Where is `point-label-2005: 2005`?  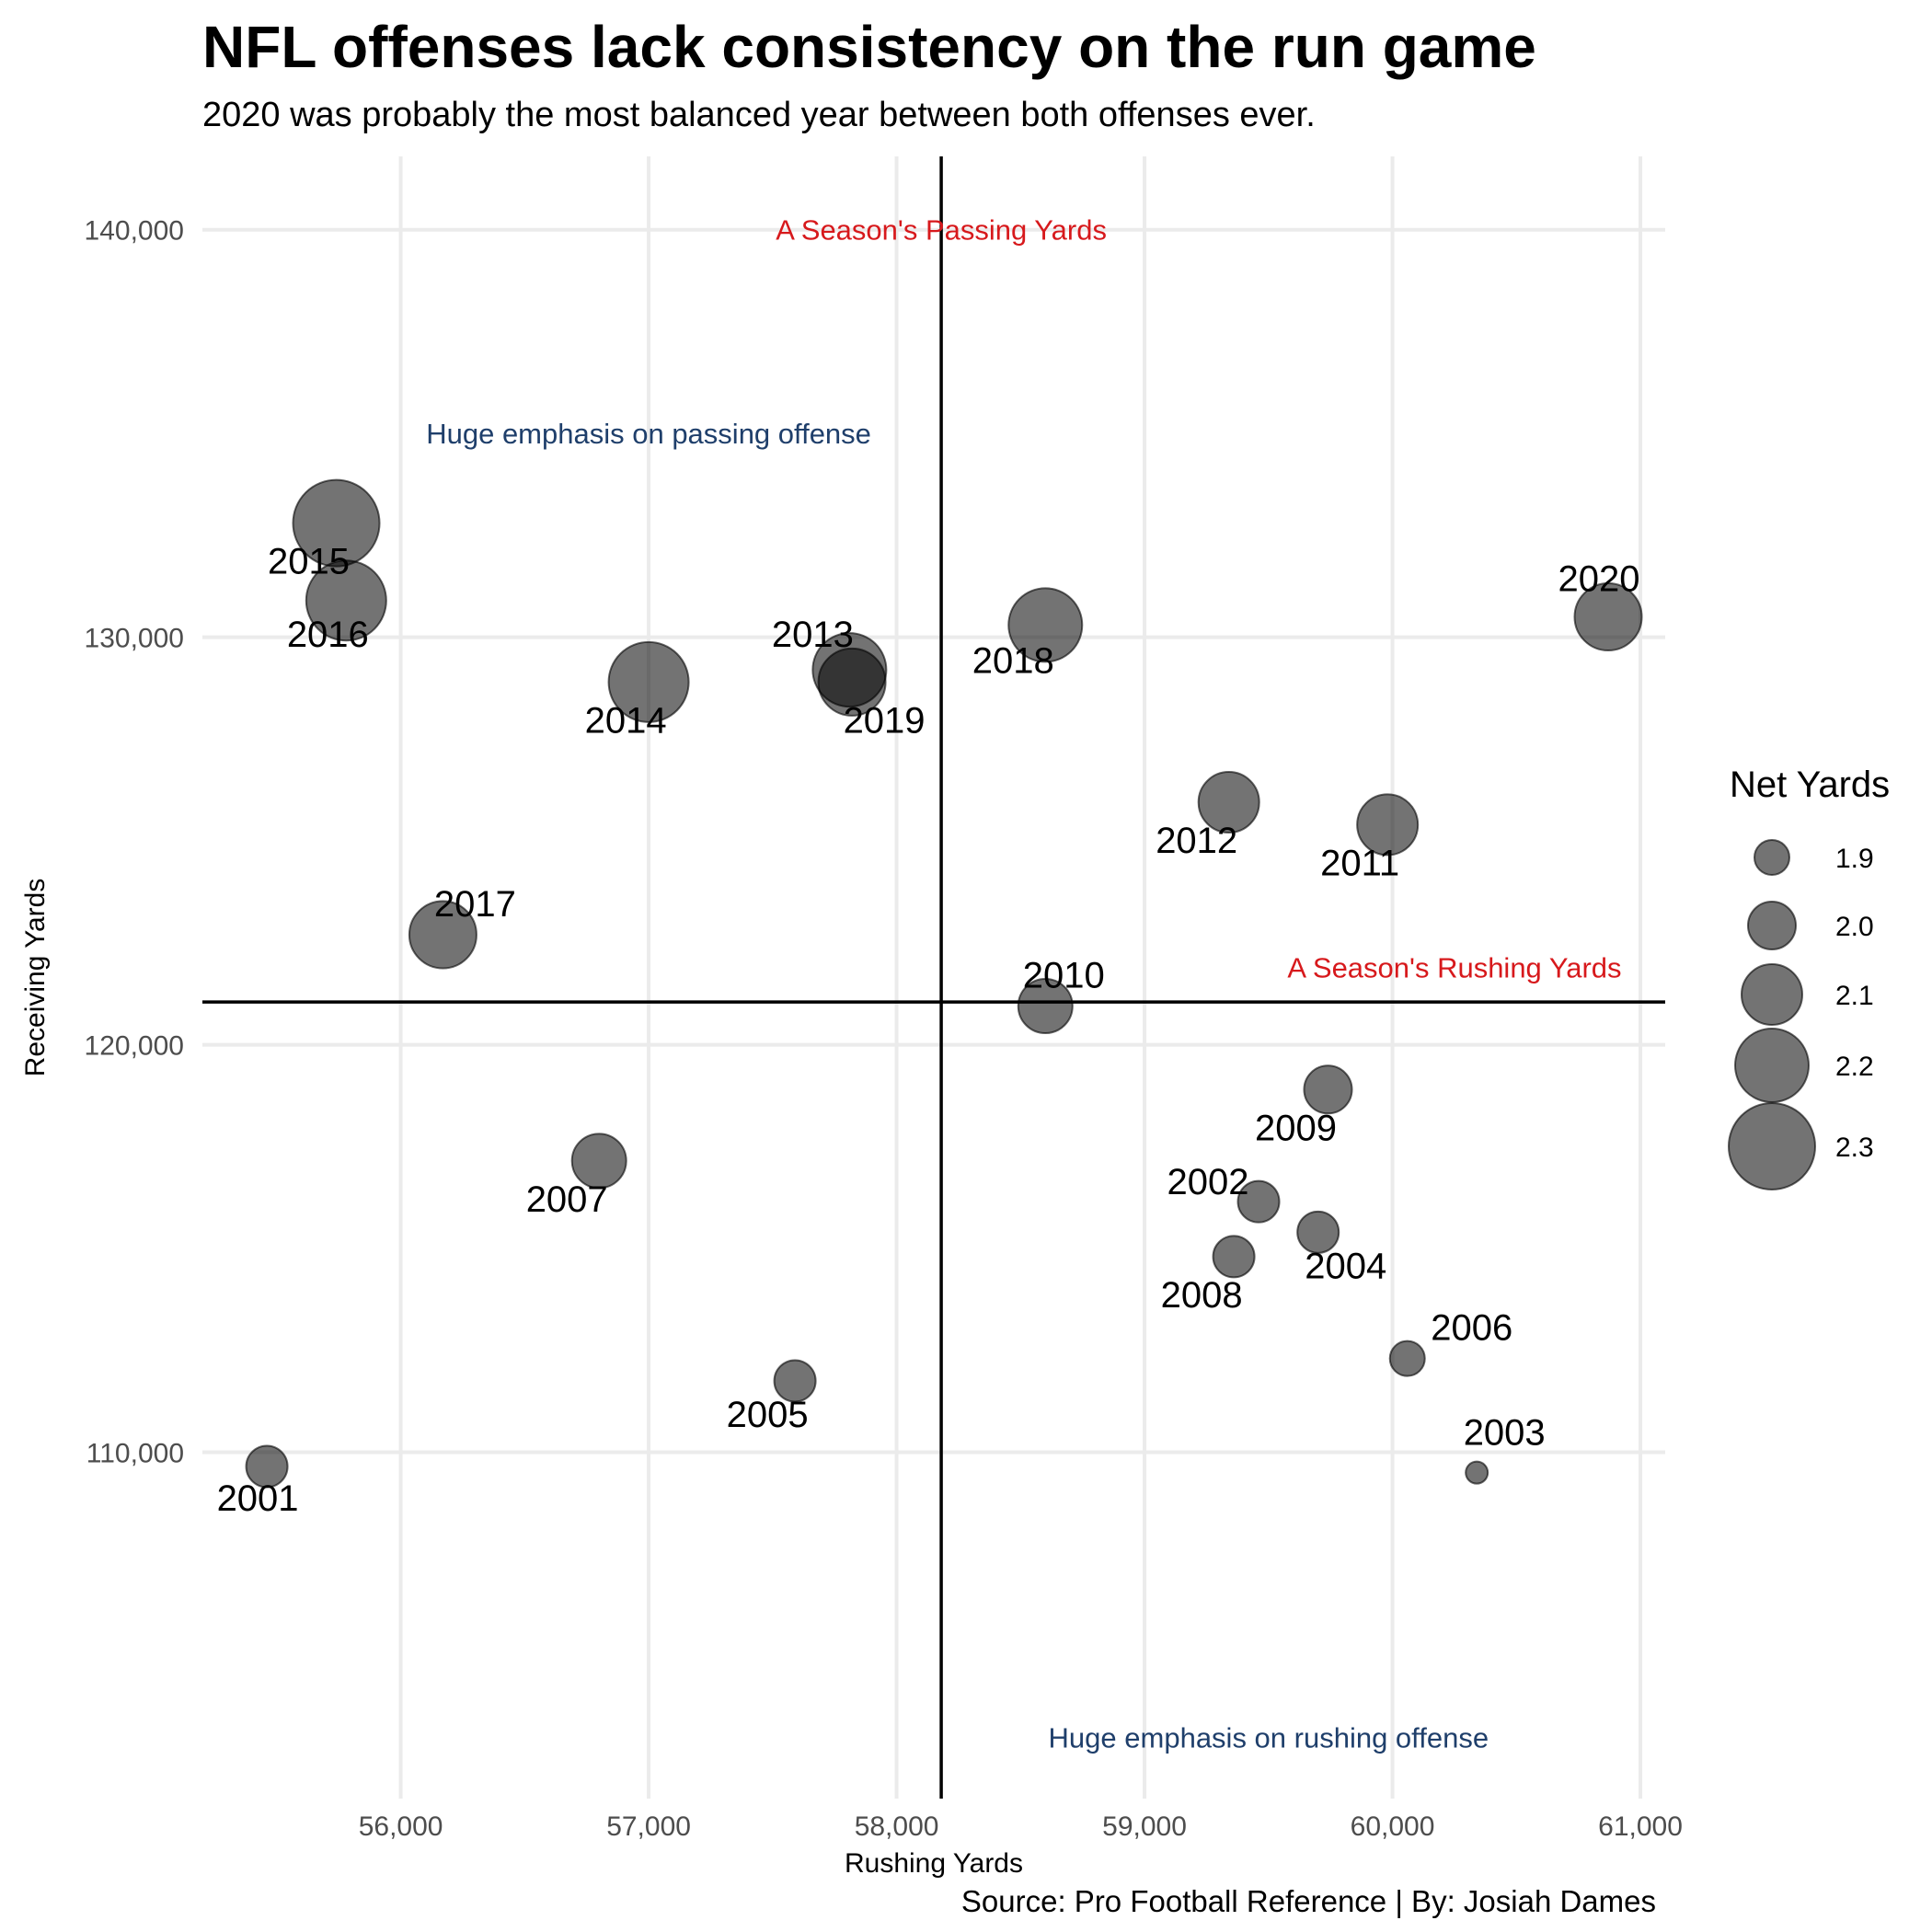
point-label-2005: 2005 is located at coordinates (768, 1415).